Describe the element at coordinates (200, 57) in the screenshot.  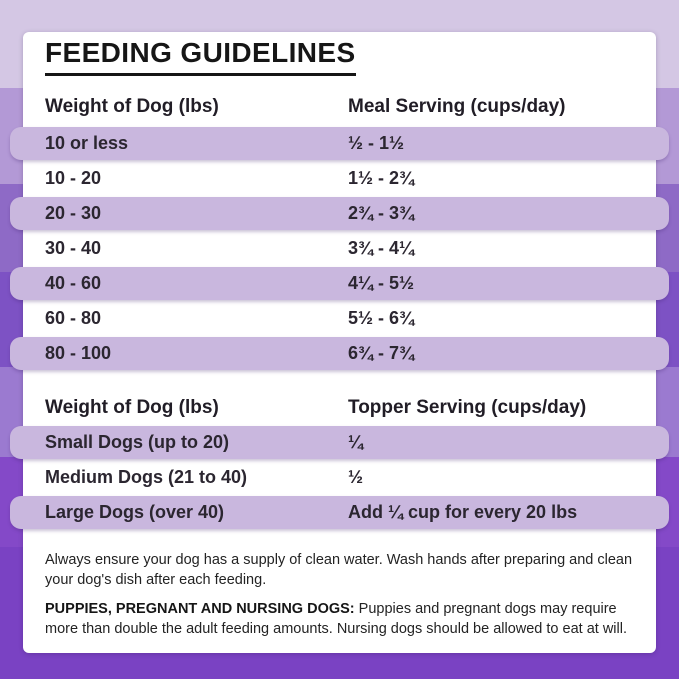
I see `page-title: FEEDING GUIDELINES` at that location.